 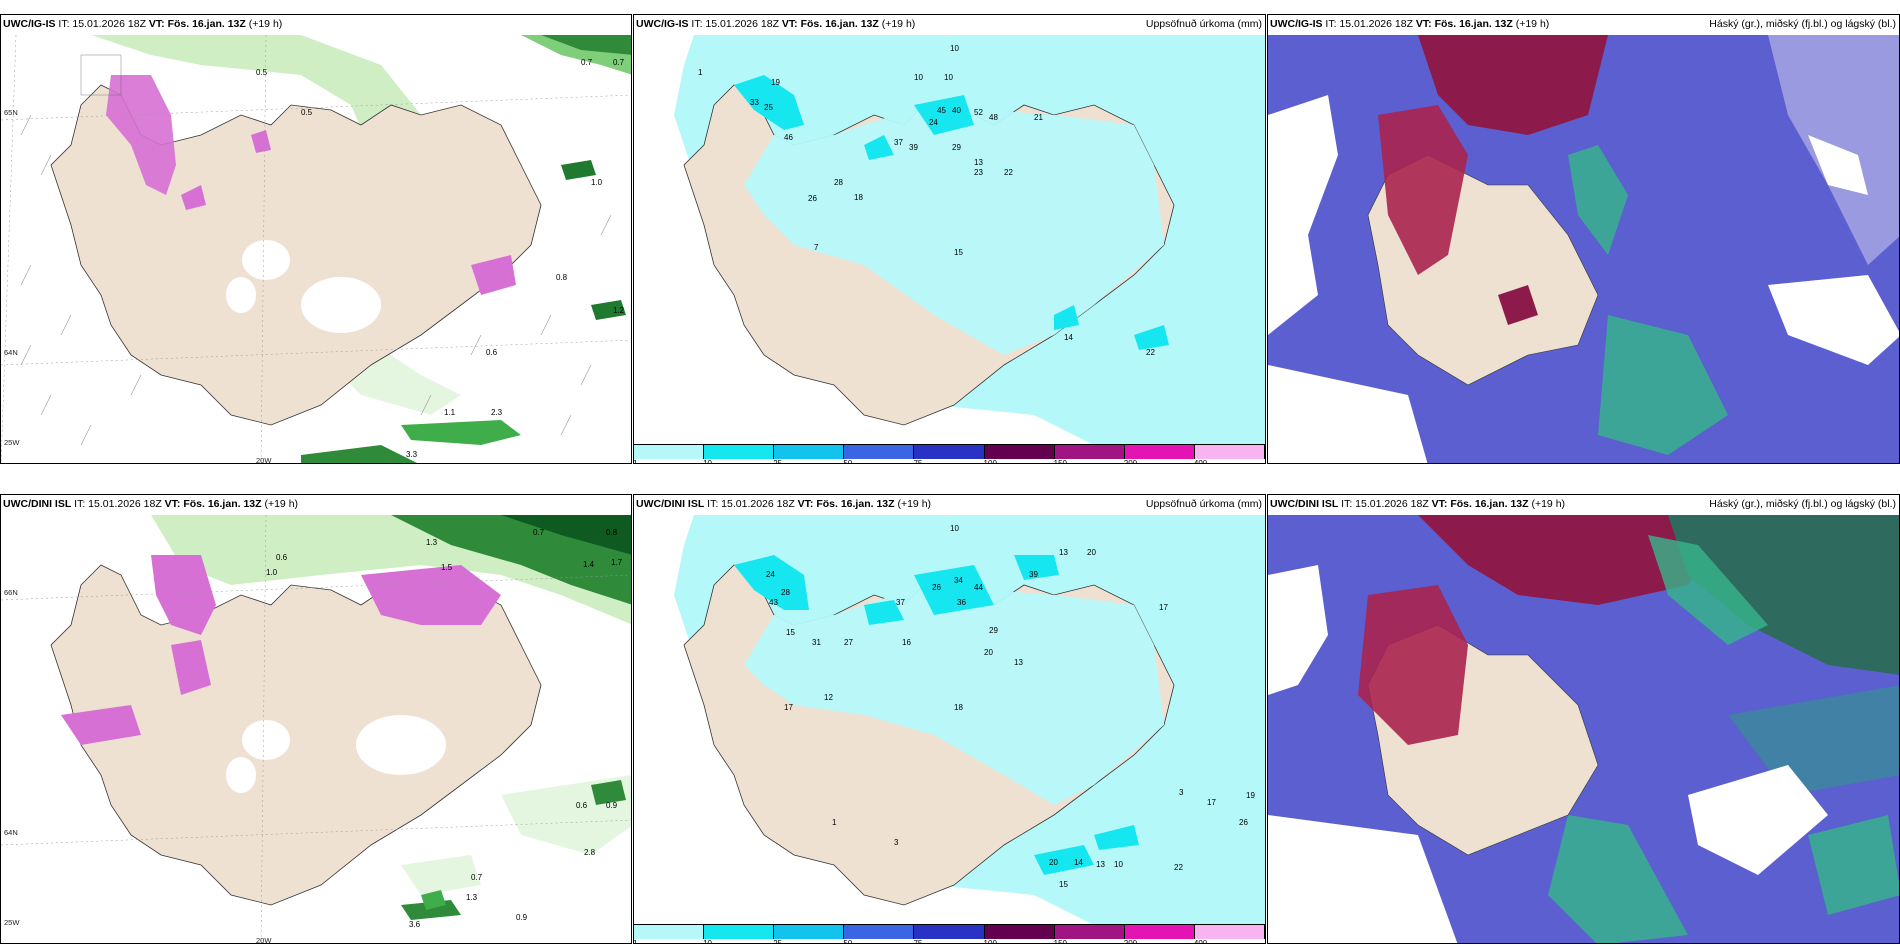 What do you see at coordinates (978, 112) in the screenshot?
I see `svg-text: 52` at bounding box center [978, 112].